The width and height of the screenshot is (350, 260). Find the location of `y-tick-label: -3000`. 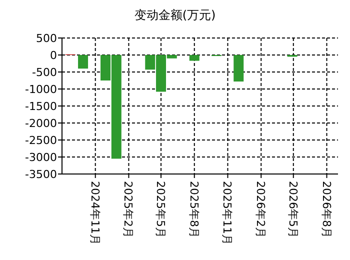

y-tick-label: -3000 is located at coordinates (41, 157).